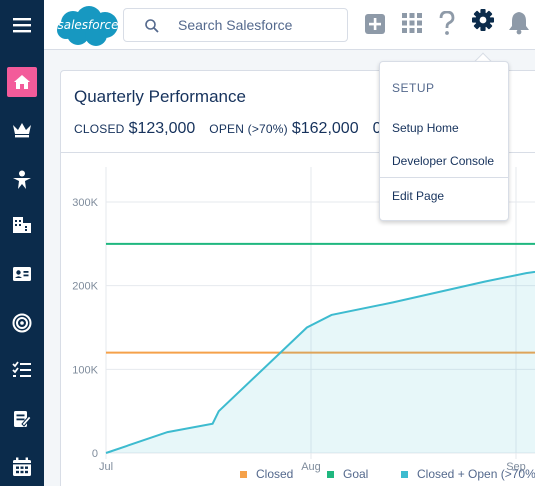 This screenshot has height=486, width=535. What do you see at coordinates (355, 474) in the screenshot?
I see `legend-label: Goal` at bounding box center [355, 474].